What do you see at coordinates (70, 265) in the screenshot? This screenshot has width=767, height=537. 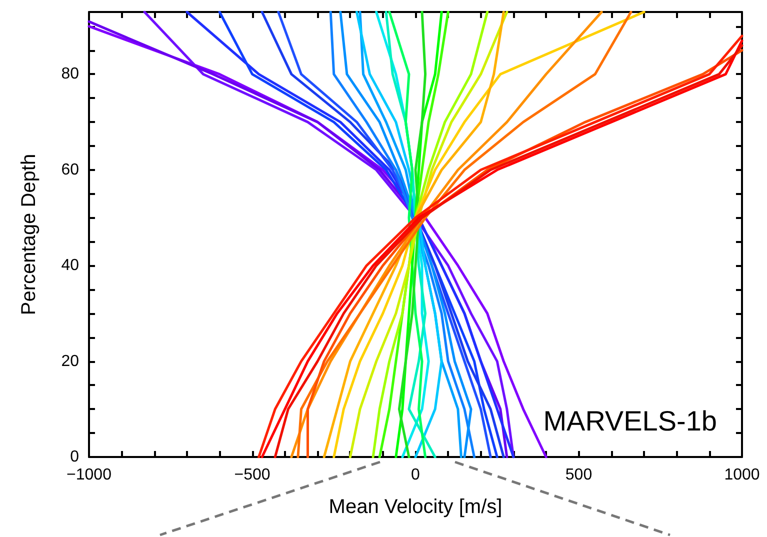 I see `y-tick-label: 40` at bounding box center [70, 265].